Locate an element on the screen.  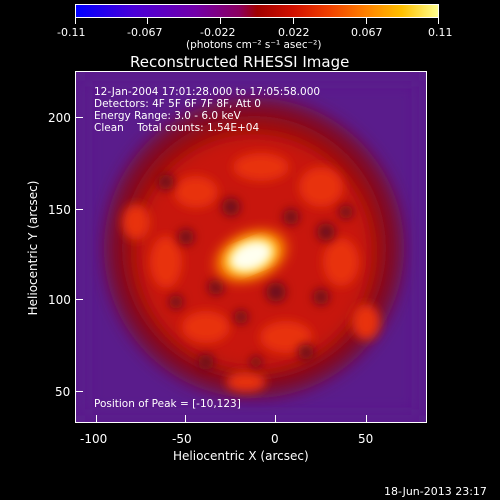
detectors-info: Detectors: 4F 5F 6F 7F 8F, Att 0 is located at coordinates (177, 104).